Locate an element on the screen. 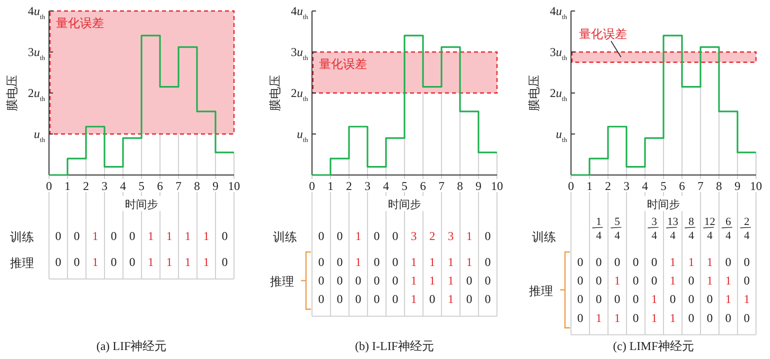  text: 0 0 0 0 0 1 0 1 0 0 is located at coordinates (404, 299).